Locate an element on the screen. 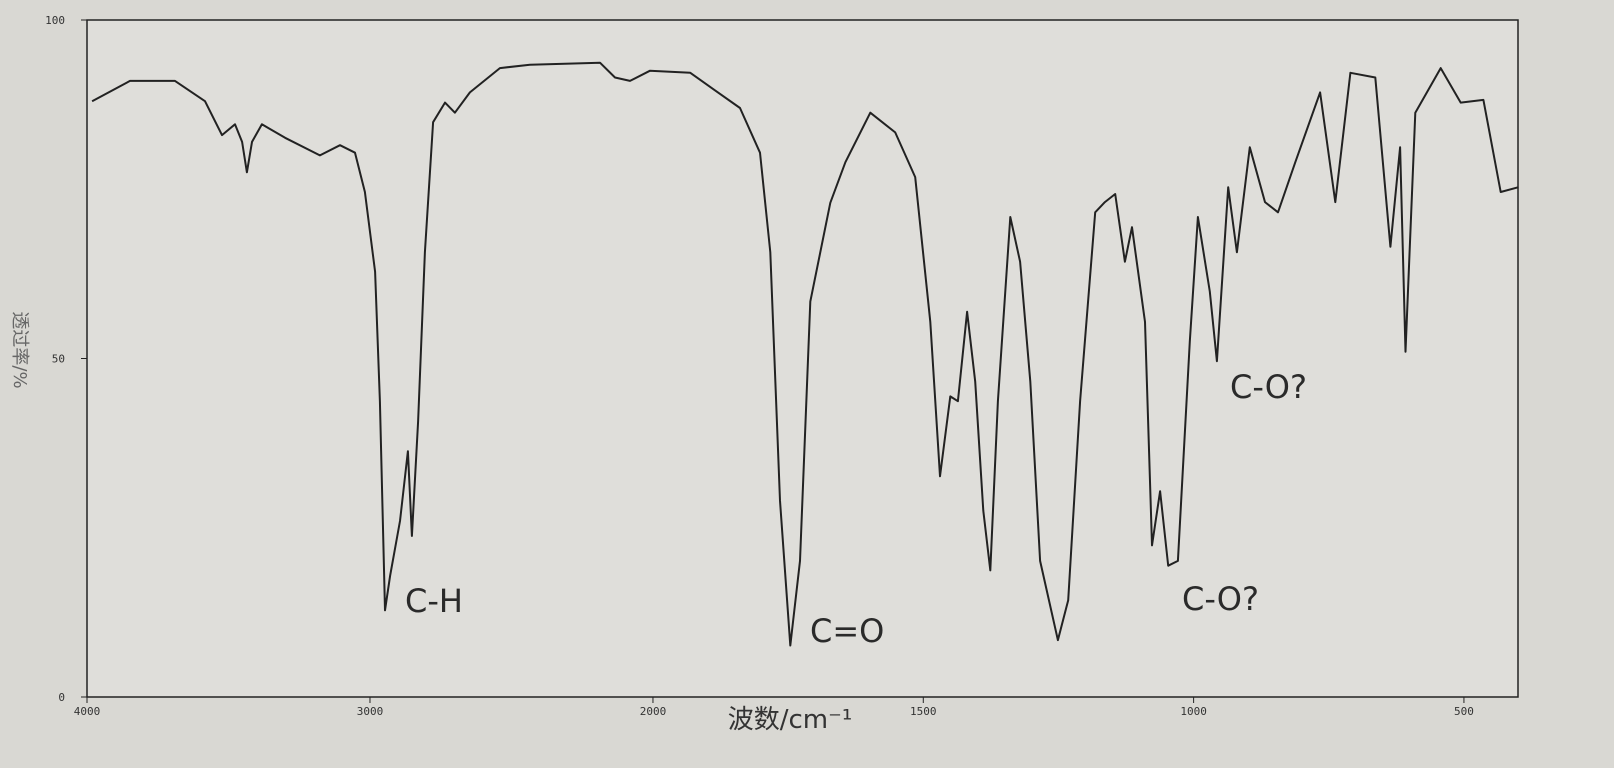 The height and width of the screenshot is (768, 1614). x-tick-label: 4000 is located at coordinates (87, 711).